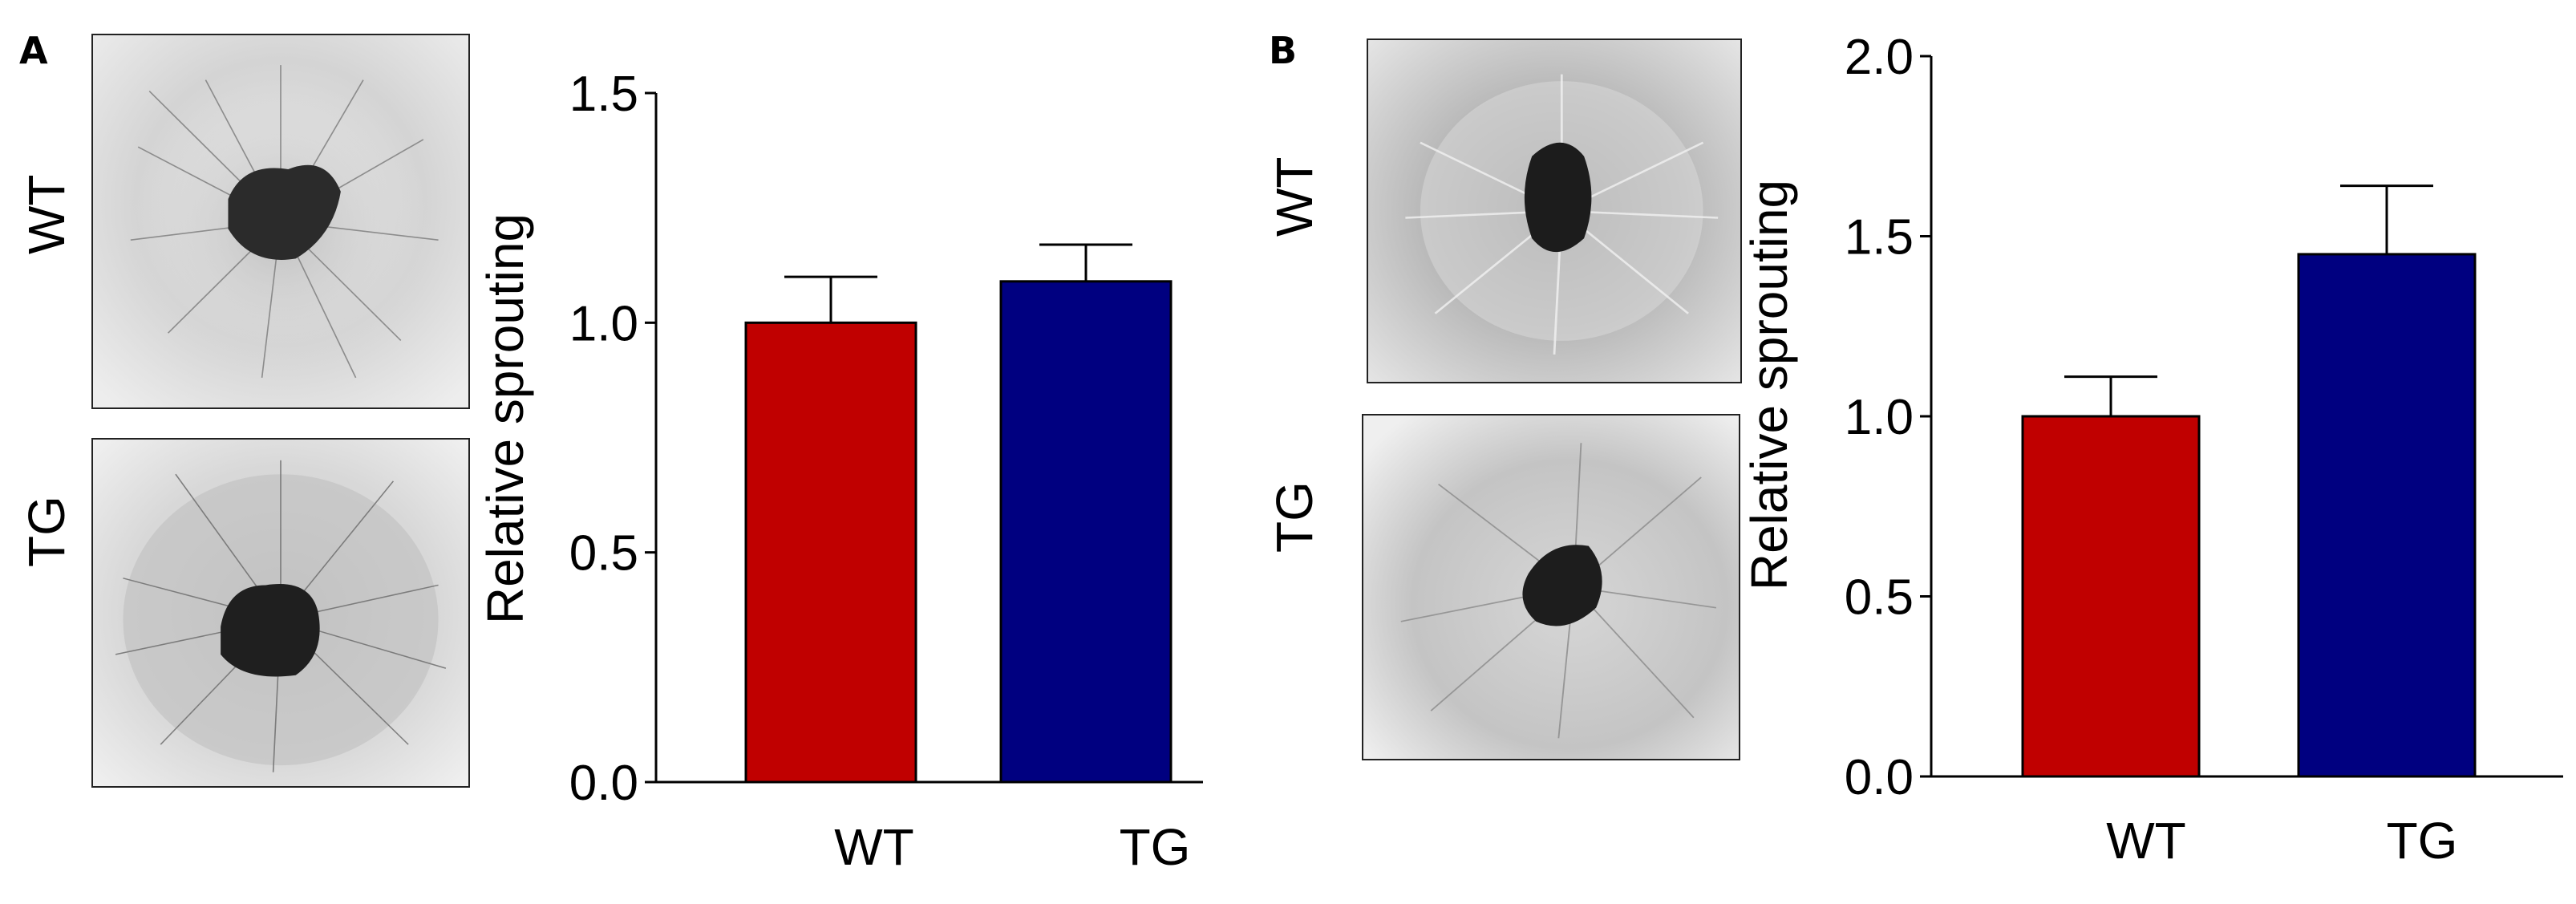 Image resolution: width=2576 pixels, height=904 pixels. I want to click on chart-a-y-tick-label: 1.0, so click(603, 323).